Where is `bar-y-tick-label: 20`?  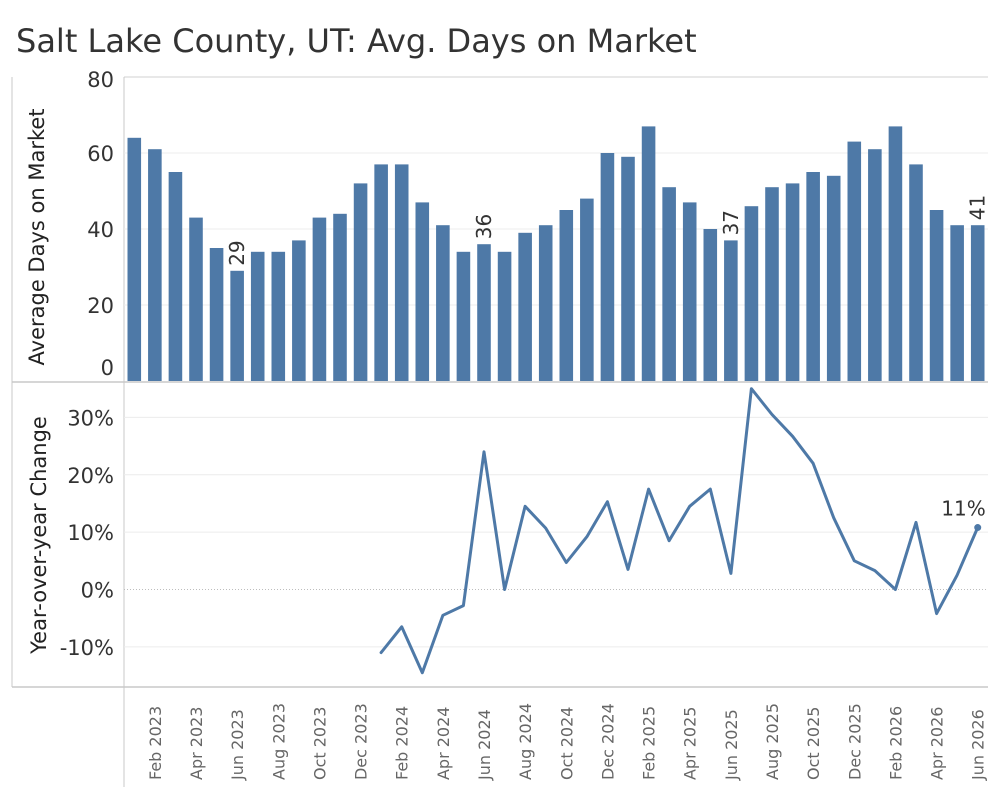 bar-y-tick-label: 20 is located at coordinates (100, 306).